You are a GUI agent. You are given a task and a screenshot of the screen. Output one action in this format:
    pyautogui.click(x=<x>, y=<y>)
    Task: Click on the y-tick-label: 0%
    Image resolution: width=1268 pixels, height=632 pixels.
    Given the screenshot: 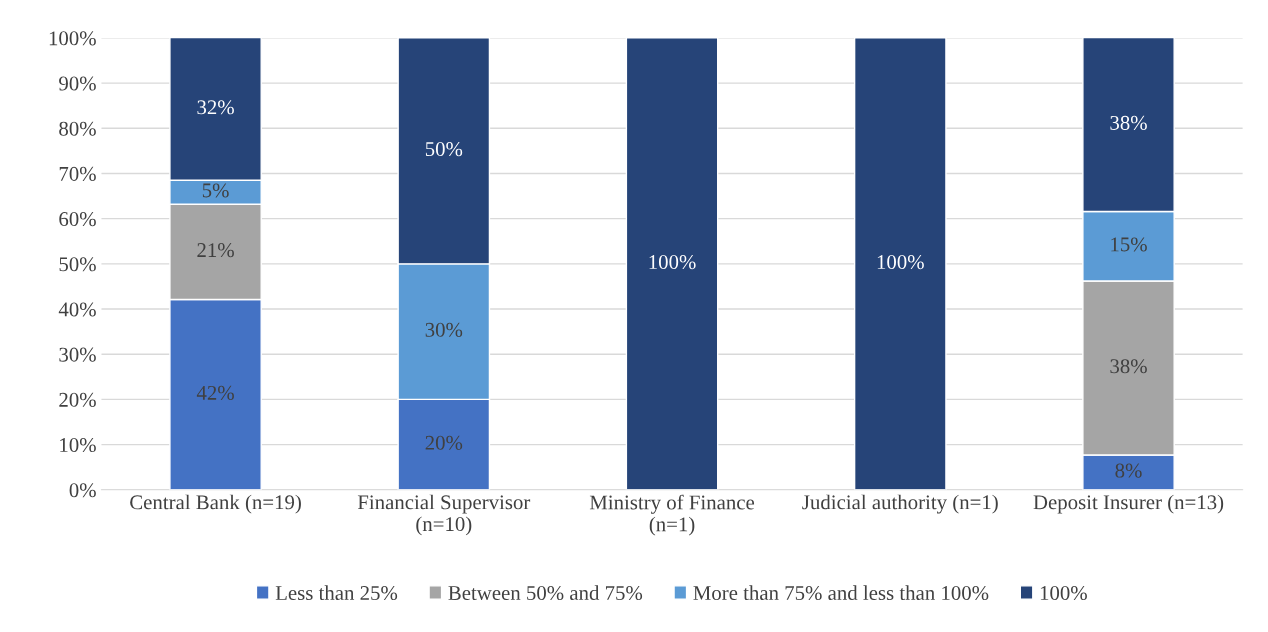 What is the action you would take?
    pyautogui.click(x=82, y=490)
    